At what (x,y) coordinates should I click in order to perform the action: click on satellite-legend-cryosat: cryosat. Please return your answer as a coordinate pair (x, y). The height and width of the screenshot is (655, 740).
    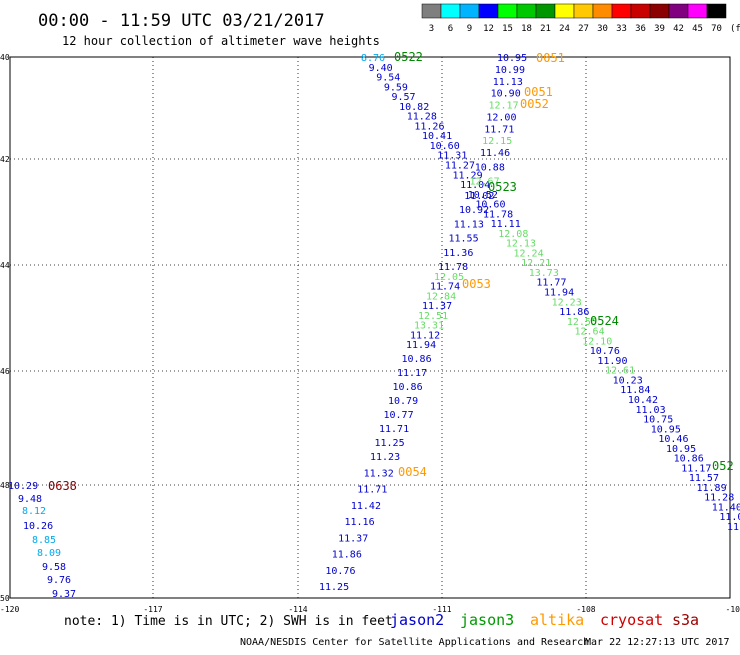
    Looking at the image, I should click on (631, 620).